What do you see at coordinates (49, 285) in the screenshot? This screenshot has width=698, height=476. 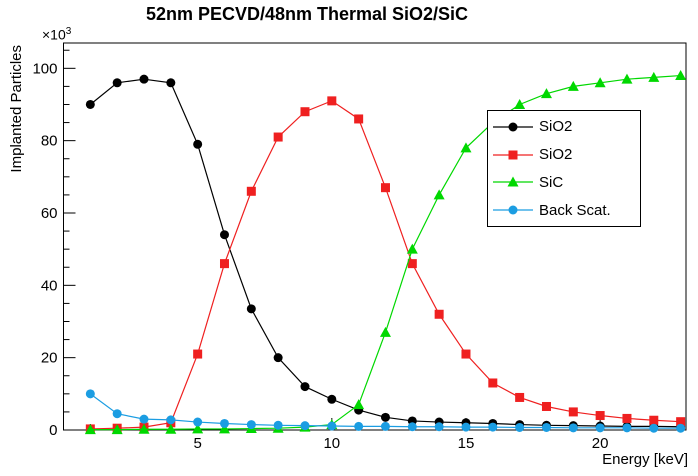 I see `y-tick-label: 40` at bounding box center [49, 285].